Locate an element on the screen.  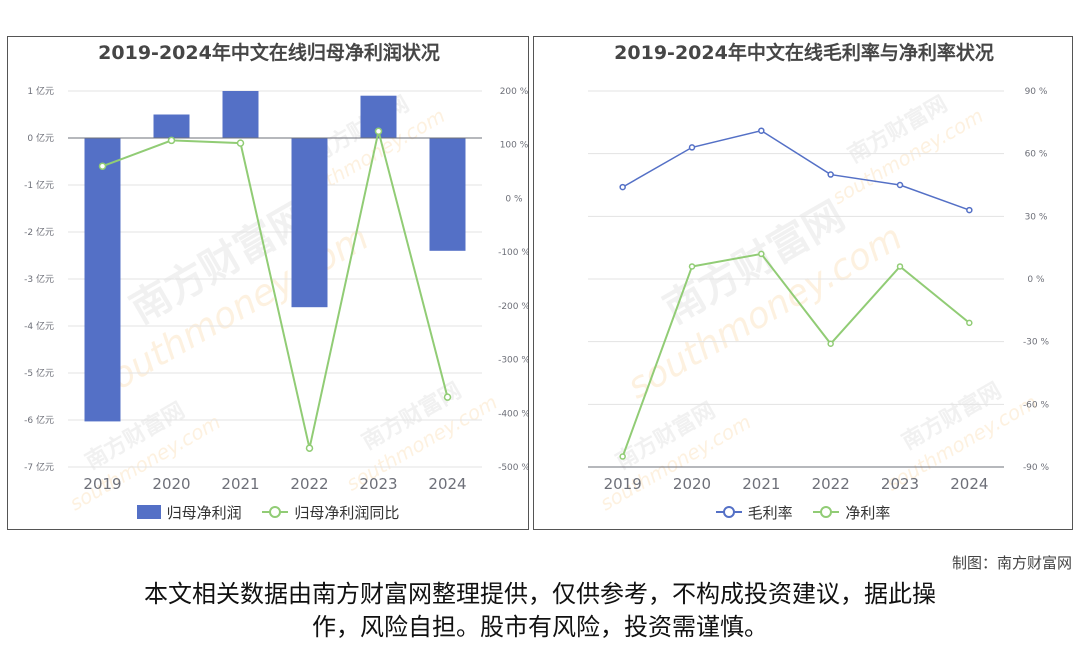
legend-item-net-profit-yoy: 归母净利润同比 is located at coordinates (330, 512).